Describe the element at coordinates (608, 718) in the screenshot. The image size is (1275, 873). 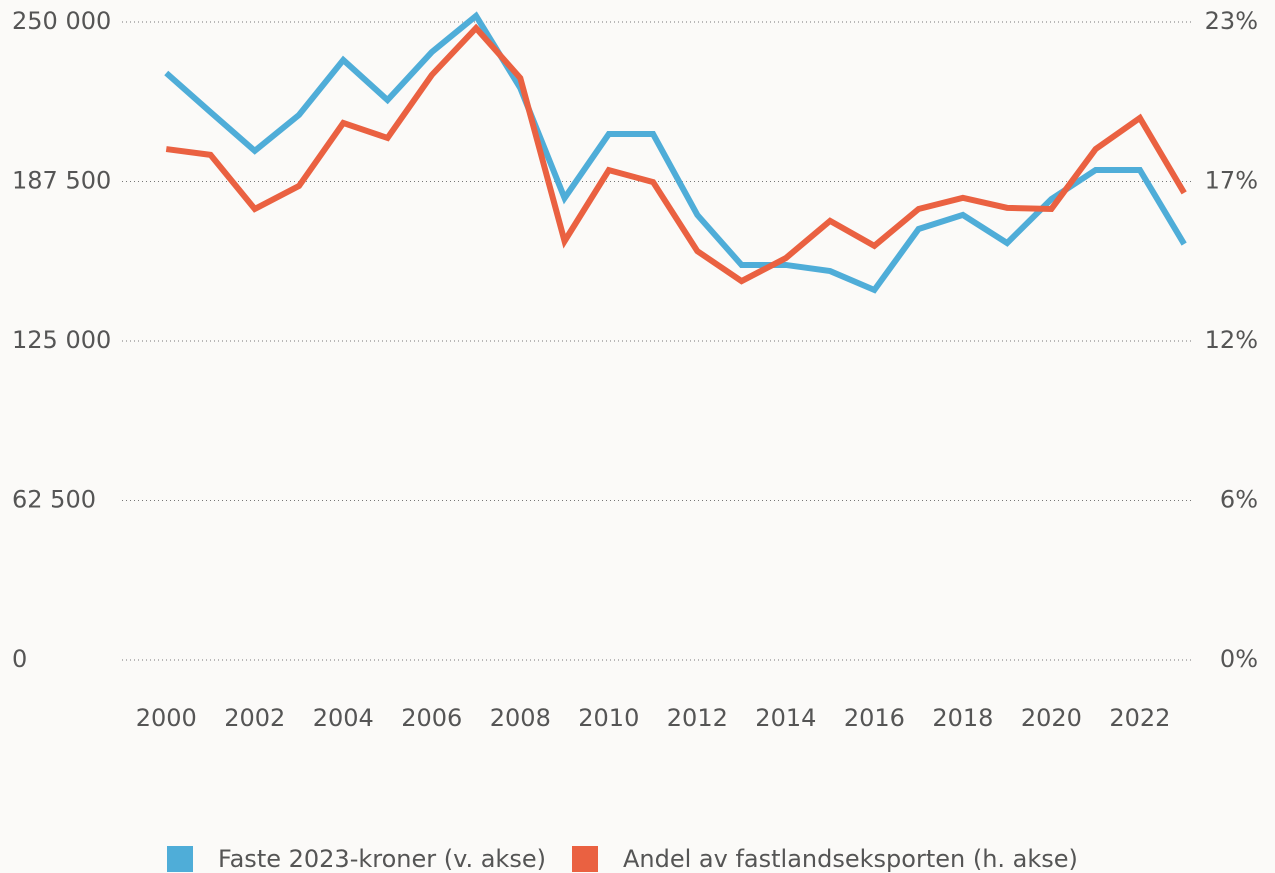
I see `x-tick-label: 2010` at that location.